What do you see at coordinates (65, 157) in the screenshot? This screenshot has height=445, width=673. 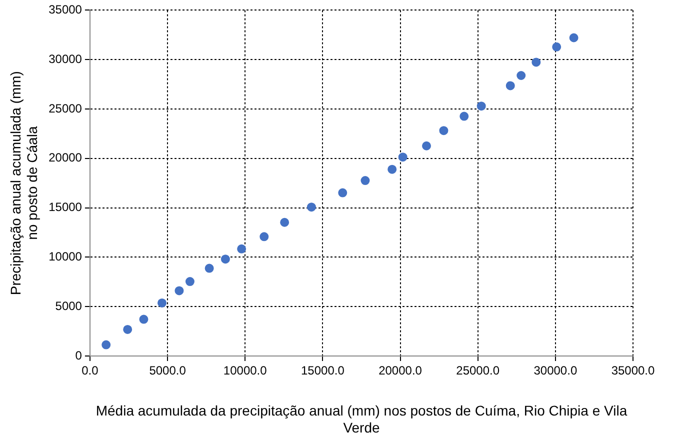 I see `y-tick-label: 20000` at bounding box center [65, 157].